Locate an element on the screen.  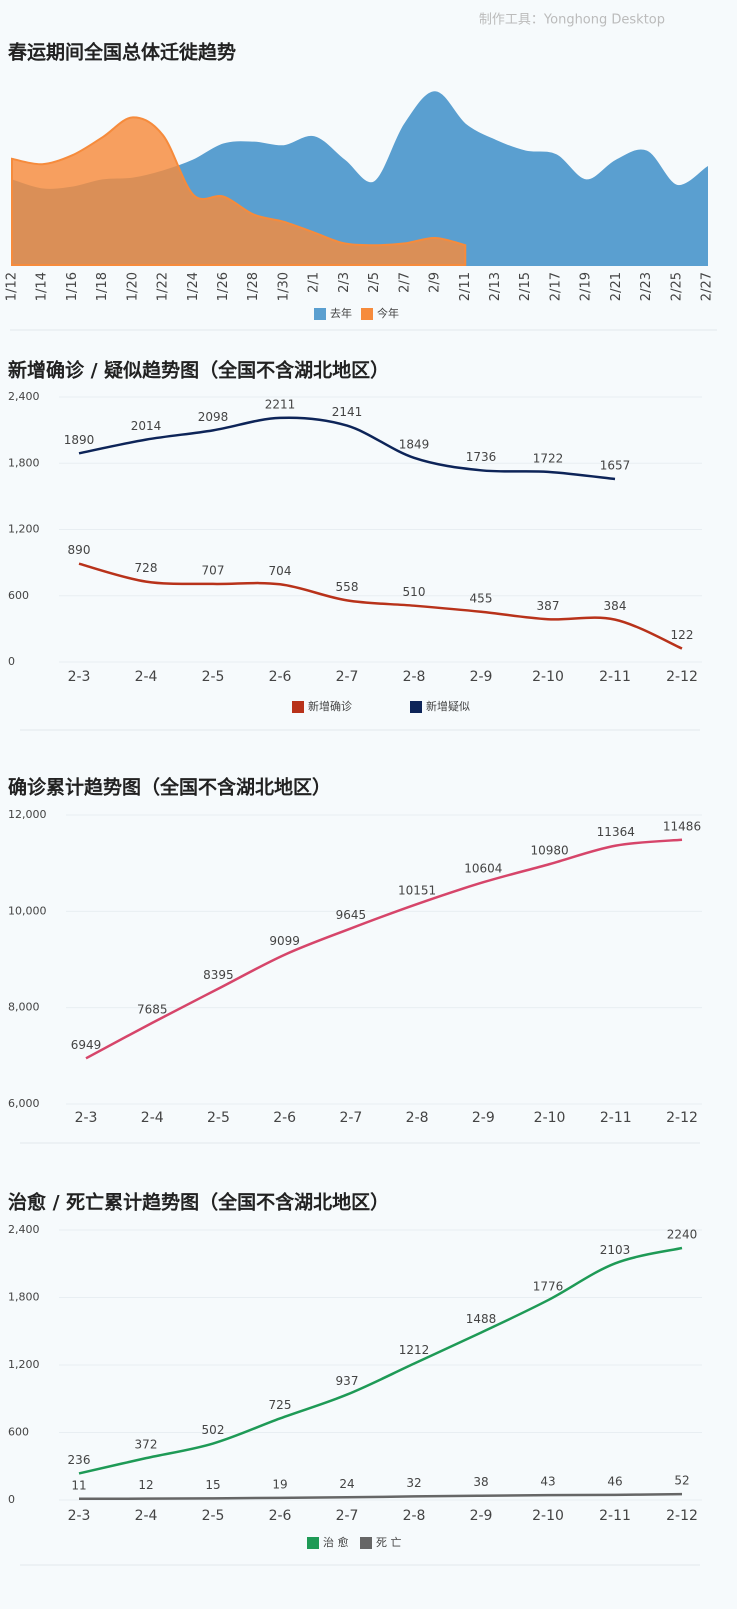
y-tick-label: 1,200 is located at coordinates (24, 1364).